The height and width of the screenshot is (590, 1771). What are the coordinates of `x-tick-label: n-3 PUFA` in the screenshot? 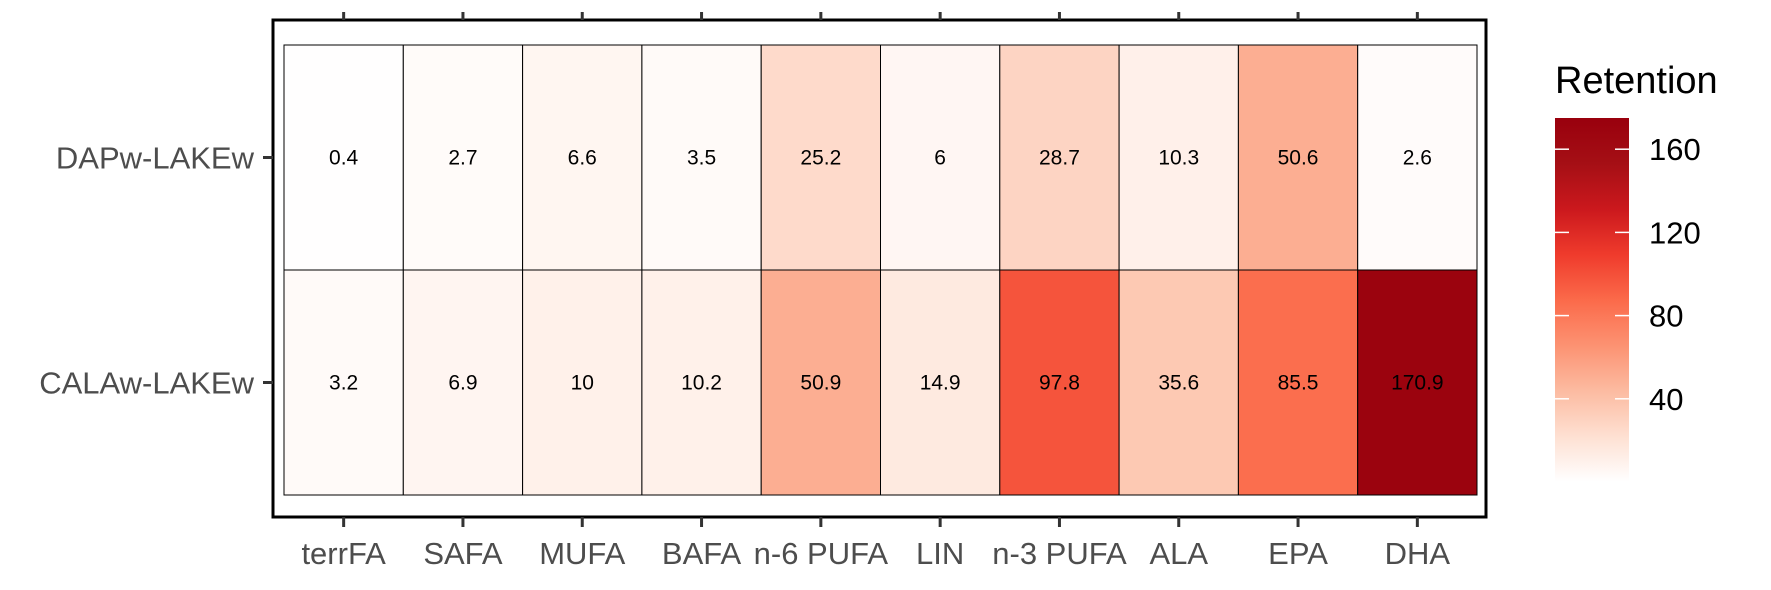 It's located at (1059, 553).